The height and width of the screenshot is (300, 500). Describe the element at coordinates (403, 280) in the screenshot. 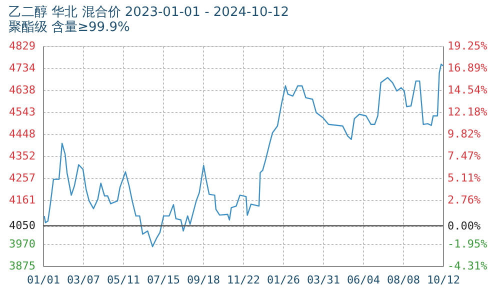

I see `x-tick-label: 08/08` at that location.